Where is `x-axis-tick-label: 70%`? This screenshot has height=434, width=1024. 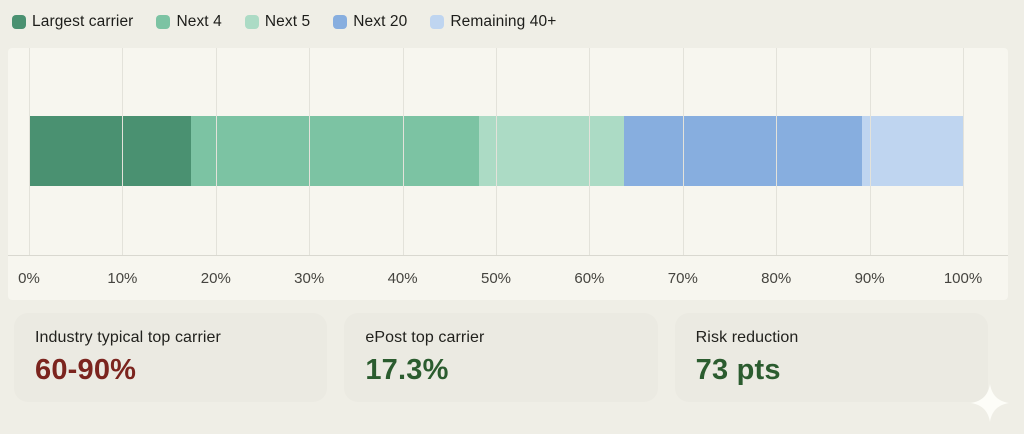
x-axis-tick-label: 70% is located at coordinates (682, 278).